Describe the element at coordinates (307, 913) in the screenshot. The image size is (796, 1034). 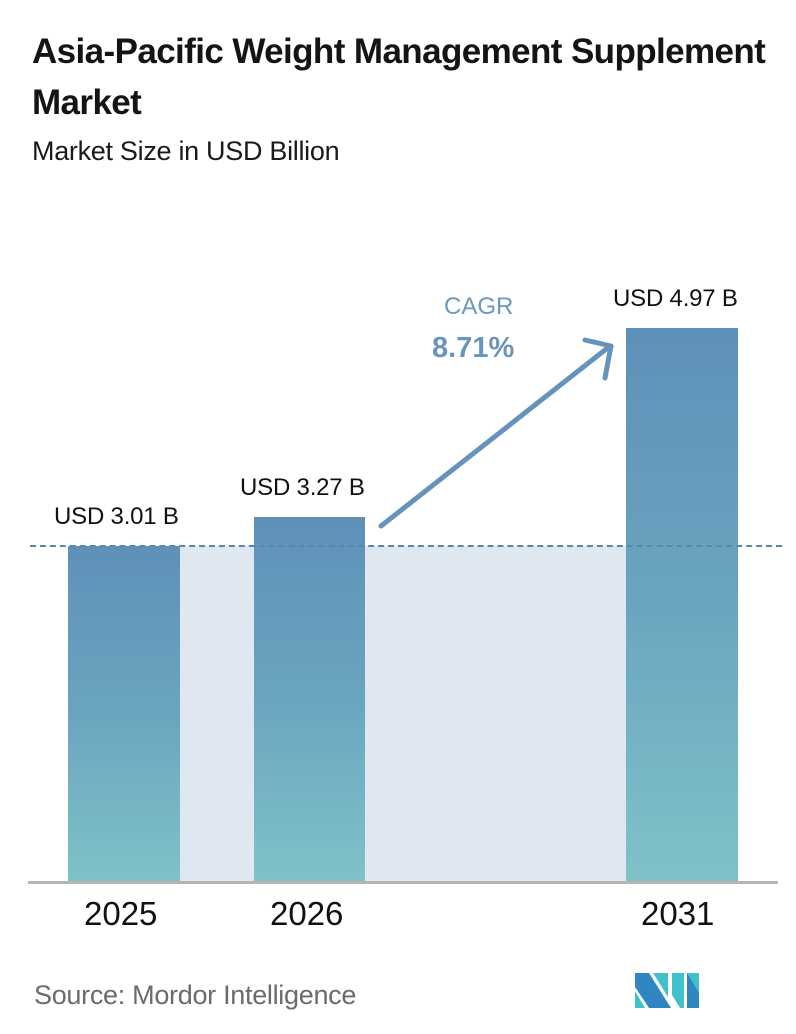
I see `x-tick-2026: 2026` at that location.